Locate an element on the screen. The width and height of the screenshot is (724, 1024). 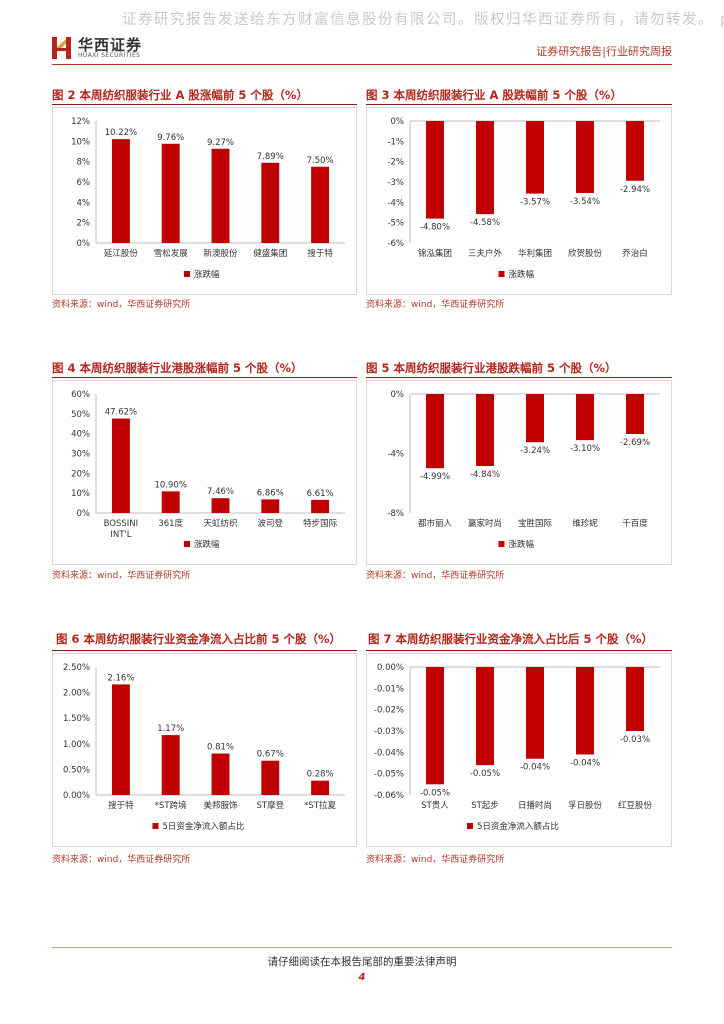
y-tick-label: 2.00% is located at coordinates (76, 694).